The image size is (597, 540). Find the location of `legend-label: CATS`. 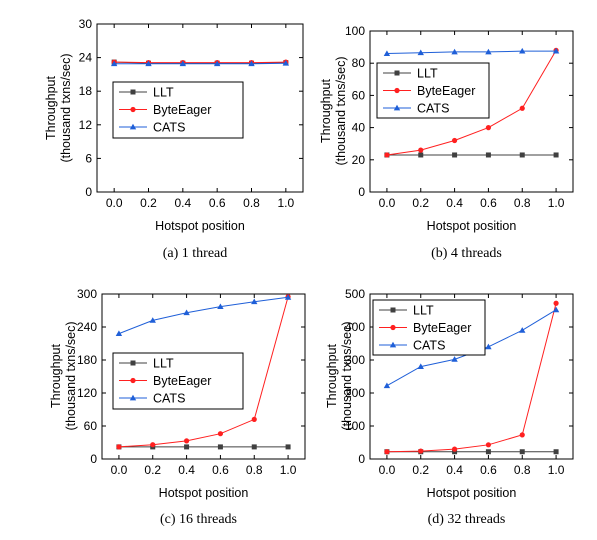

legend-label: CATS is located at coordinates (433, 109).